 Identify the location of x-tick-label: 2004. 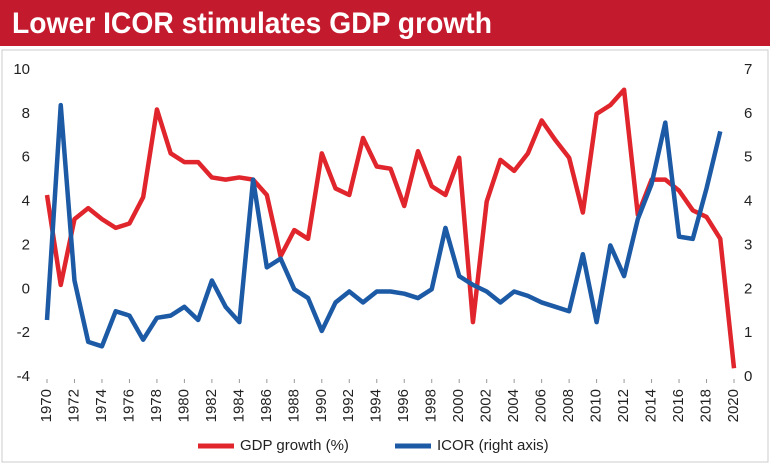
(513, 405).